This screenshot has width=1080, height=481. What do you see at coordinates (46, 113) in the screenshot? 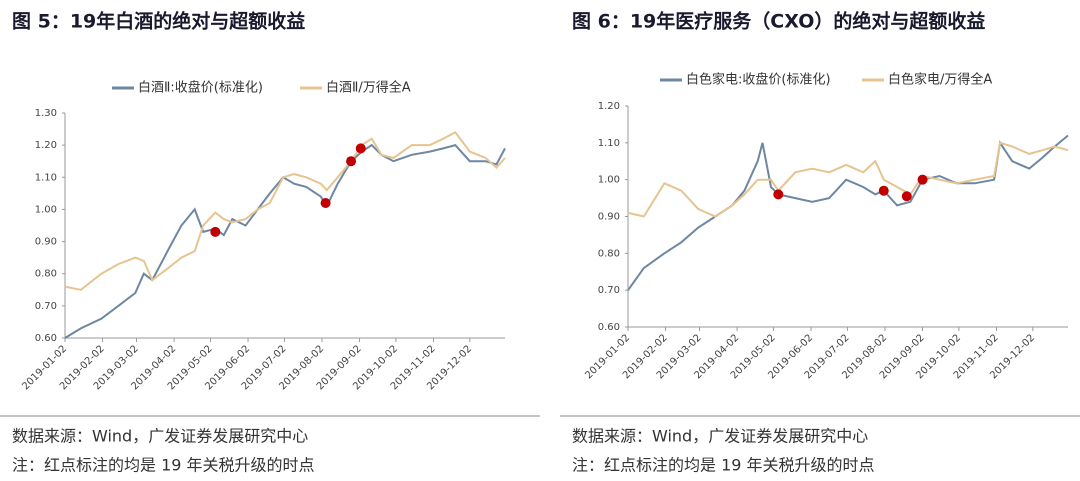
I see `y-tick-label: 1.30` at bounding box center [46, 113].